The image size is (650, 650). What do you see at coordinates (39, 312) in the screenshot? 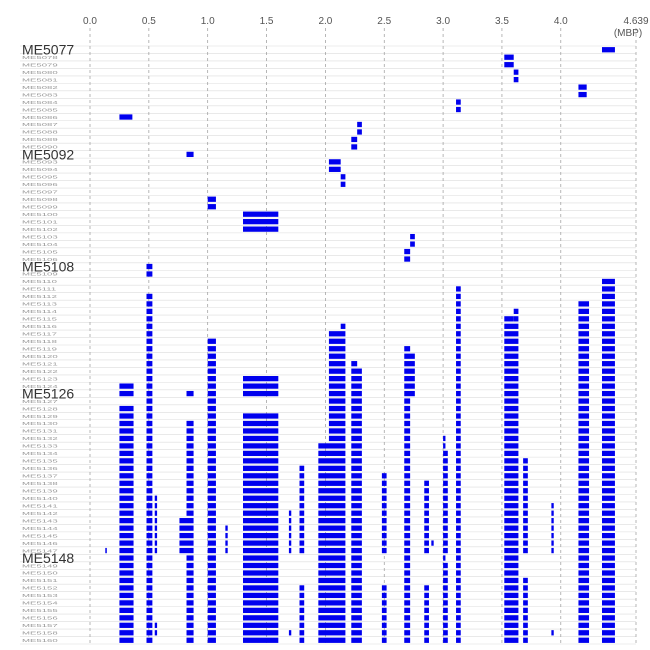
I see `row-label: ME5114` at bounding box center [39, 312].